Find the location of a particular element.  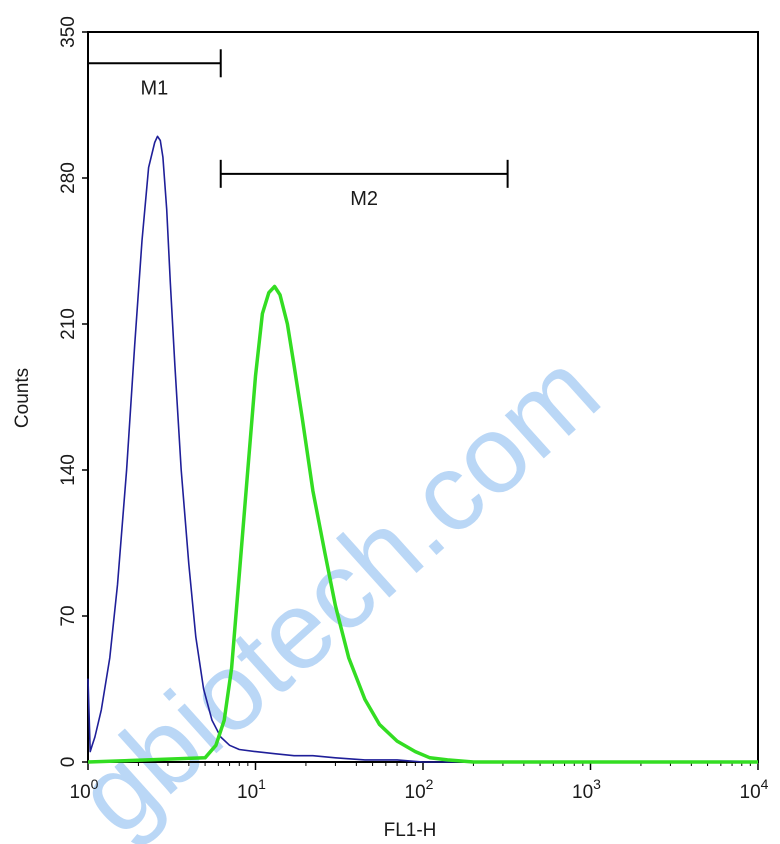

x-tick-label: 10⁴ is located at coordinates (754, 789).